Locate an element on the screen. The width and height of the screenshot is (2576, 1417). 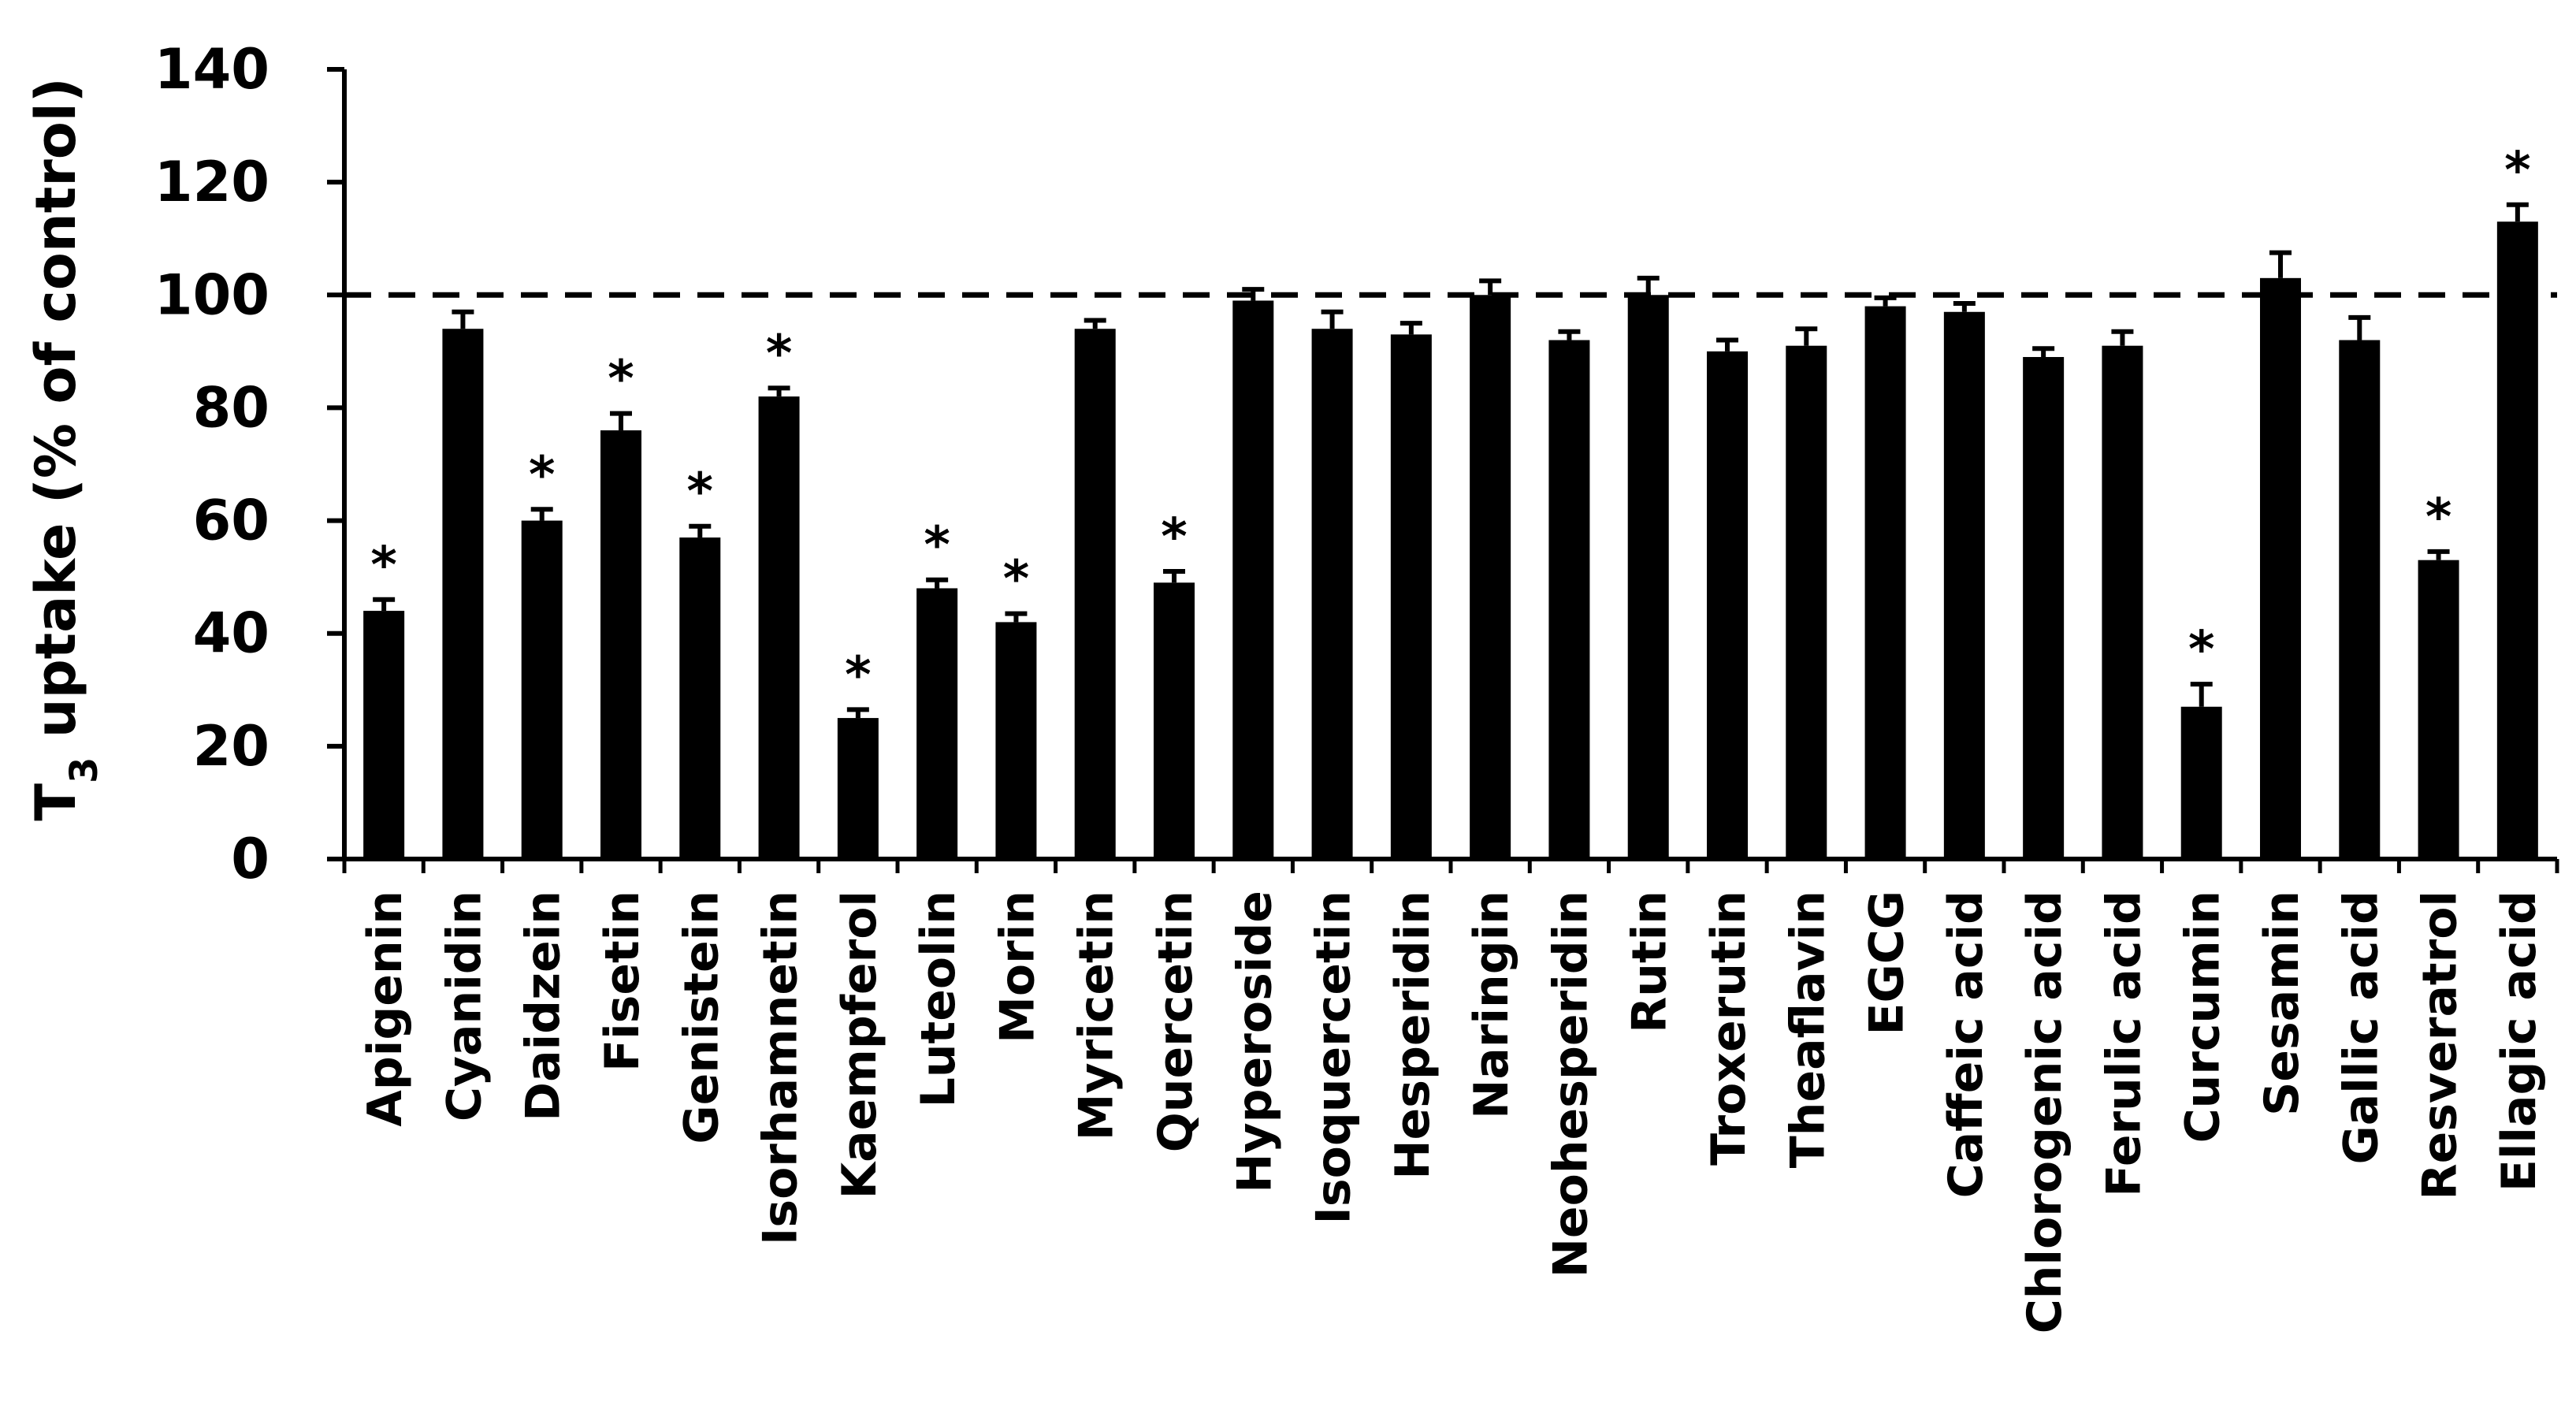
y-tick-label: 100 is located at coordinates (211, 294).